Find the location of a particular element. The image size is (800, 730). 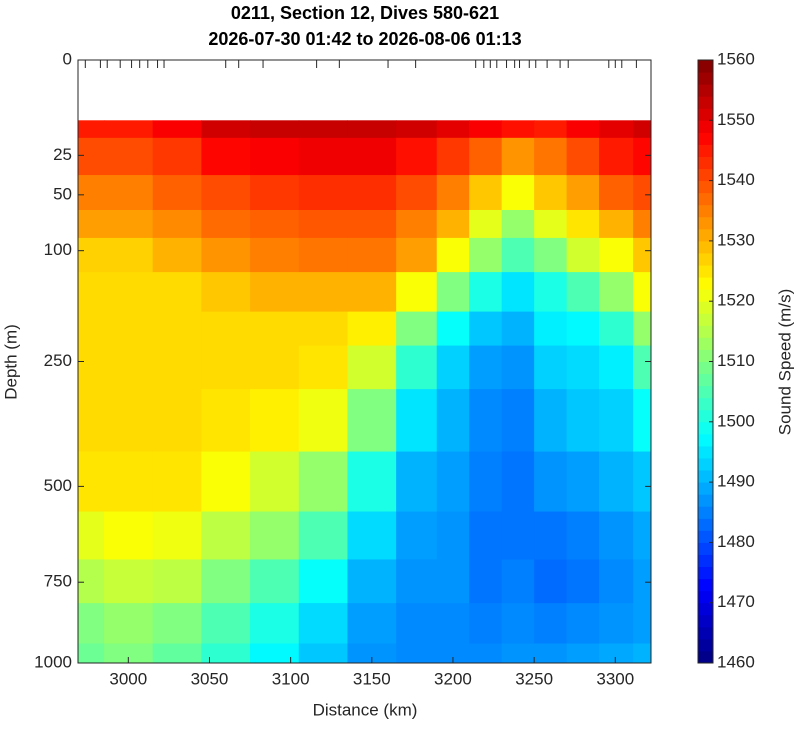

x-tick-label: 3000 is located at coordinates (128, 678).